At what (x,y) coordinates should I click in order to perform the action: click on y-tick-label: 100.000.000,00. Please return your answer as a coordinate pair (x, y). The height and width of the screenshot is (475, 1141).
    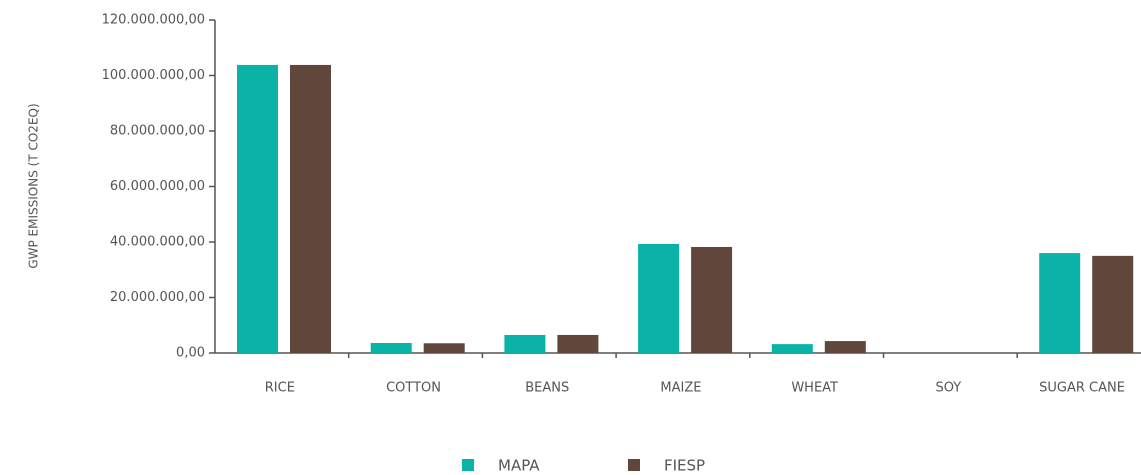
    Looking at the image, I should click on (153, 75).